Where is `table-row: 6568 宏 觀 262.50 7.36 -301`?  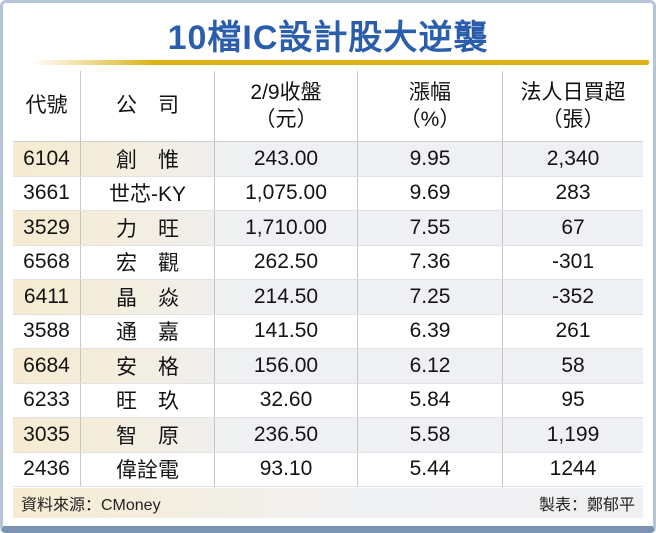
table-row: 6568 宏 觀 262.50 7.36 -301 is located at coordinates (328, 262).